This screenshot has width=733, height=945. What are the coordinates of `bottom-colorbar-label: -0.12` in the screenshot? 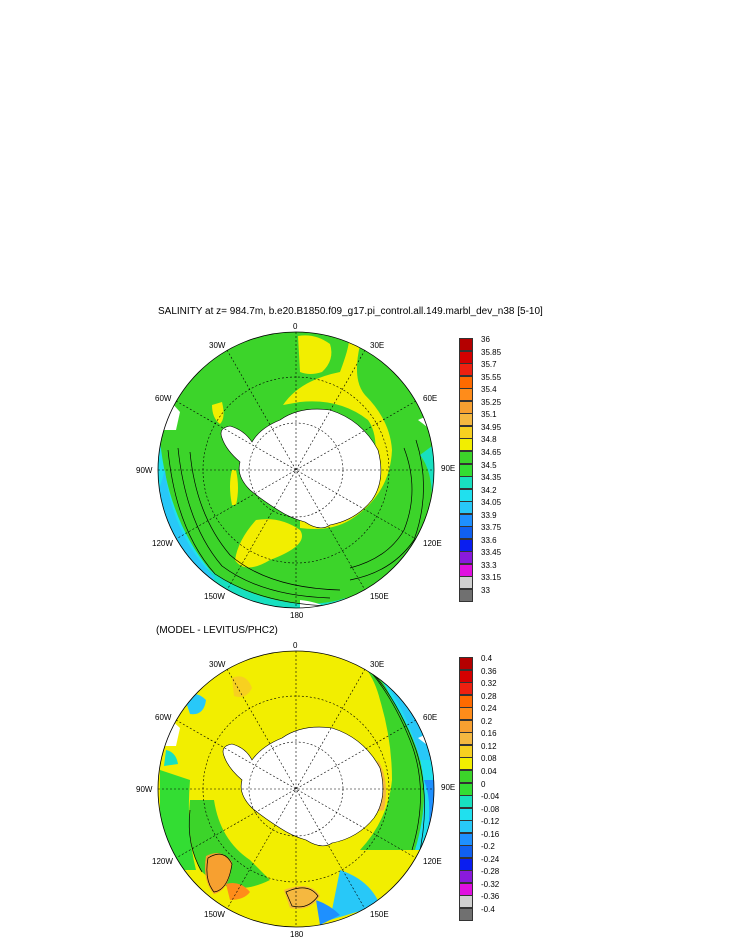 It's located at (490, 822).